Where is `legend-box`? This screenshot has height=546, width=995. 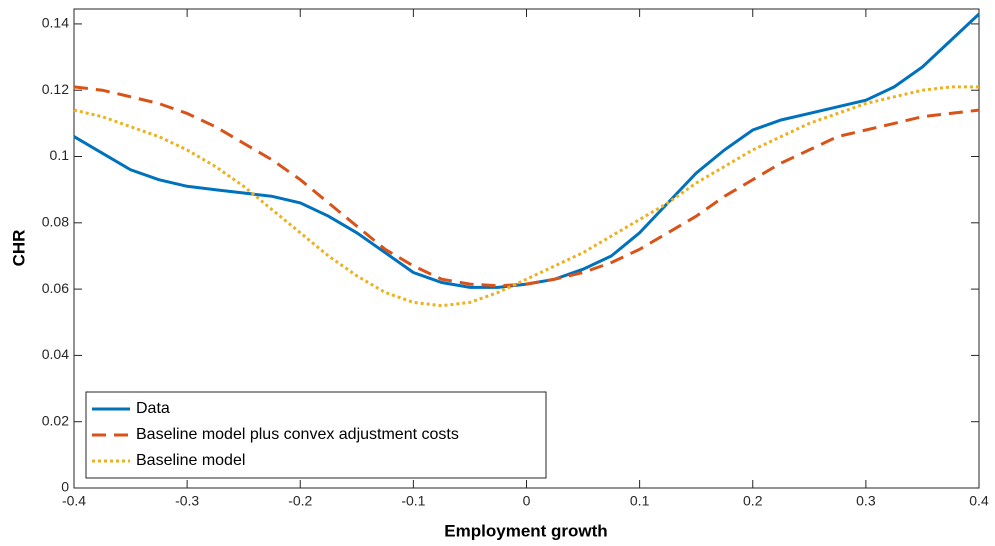
legend-box is located at coordinates (316, 435).